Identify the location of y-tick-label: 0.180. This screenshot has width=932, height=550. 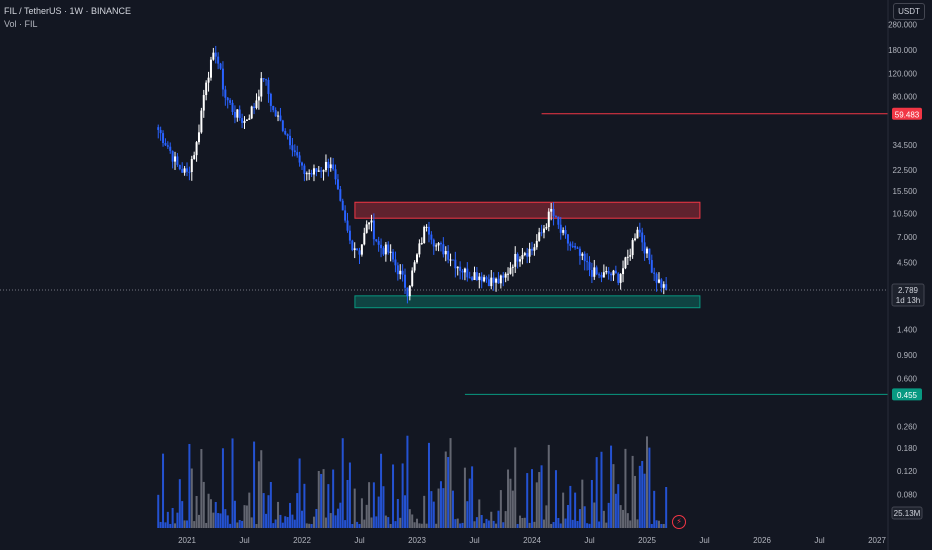
(907, 448).